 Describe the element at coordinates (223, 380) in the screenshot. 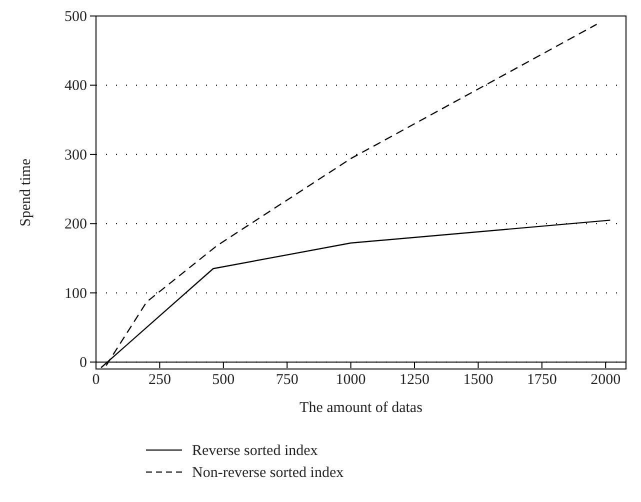

I see `x-tick-label: 500` at that location.